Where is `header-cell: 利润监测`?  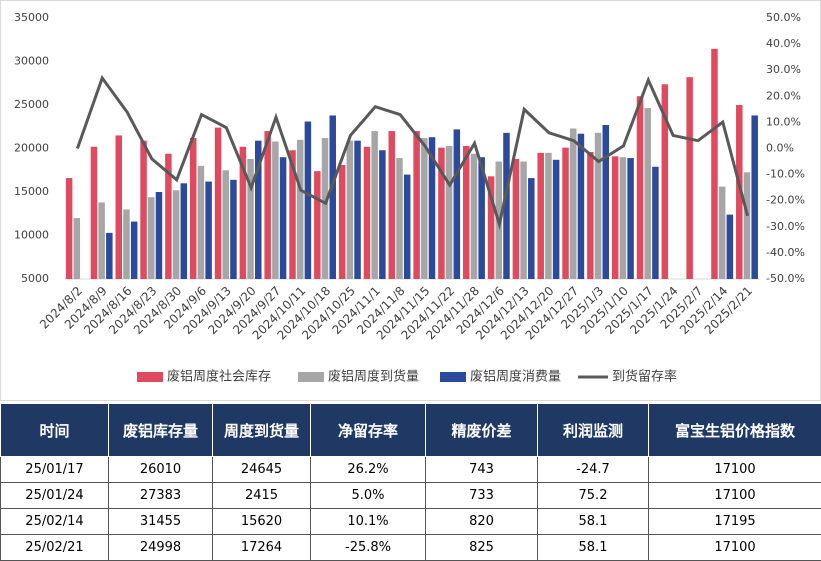 header-cell: 利润监测 is located at coordinates (593, 430).